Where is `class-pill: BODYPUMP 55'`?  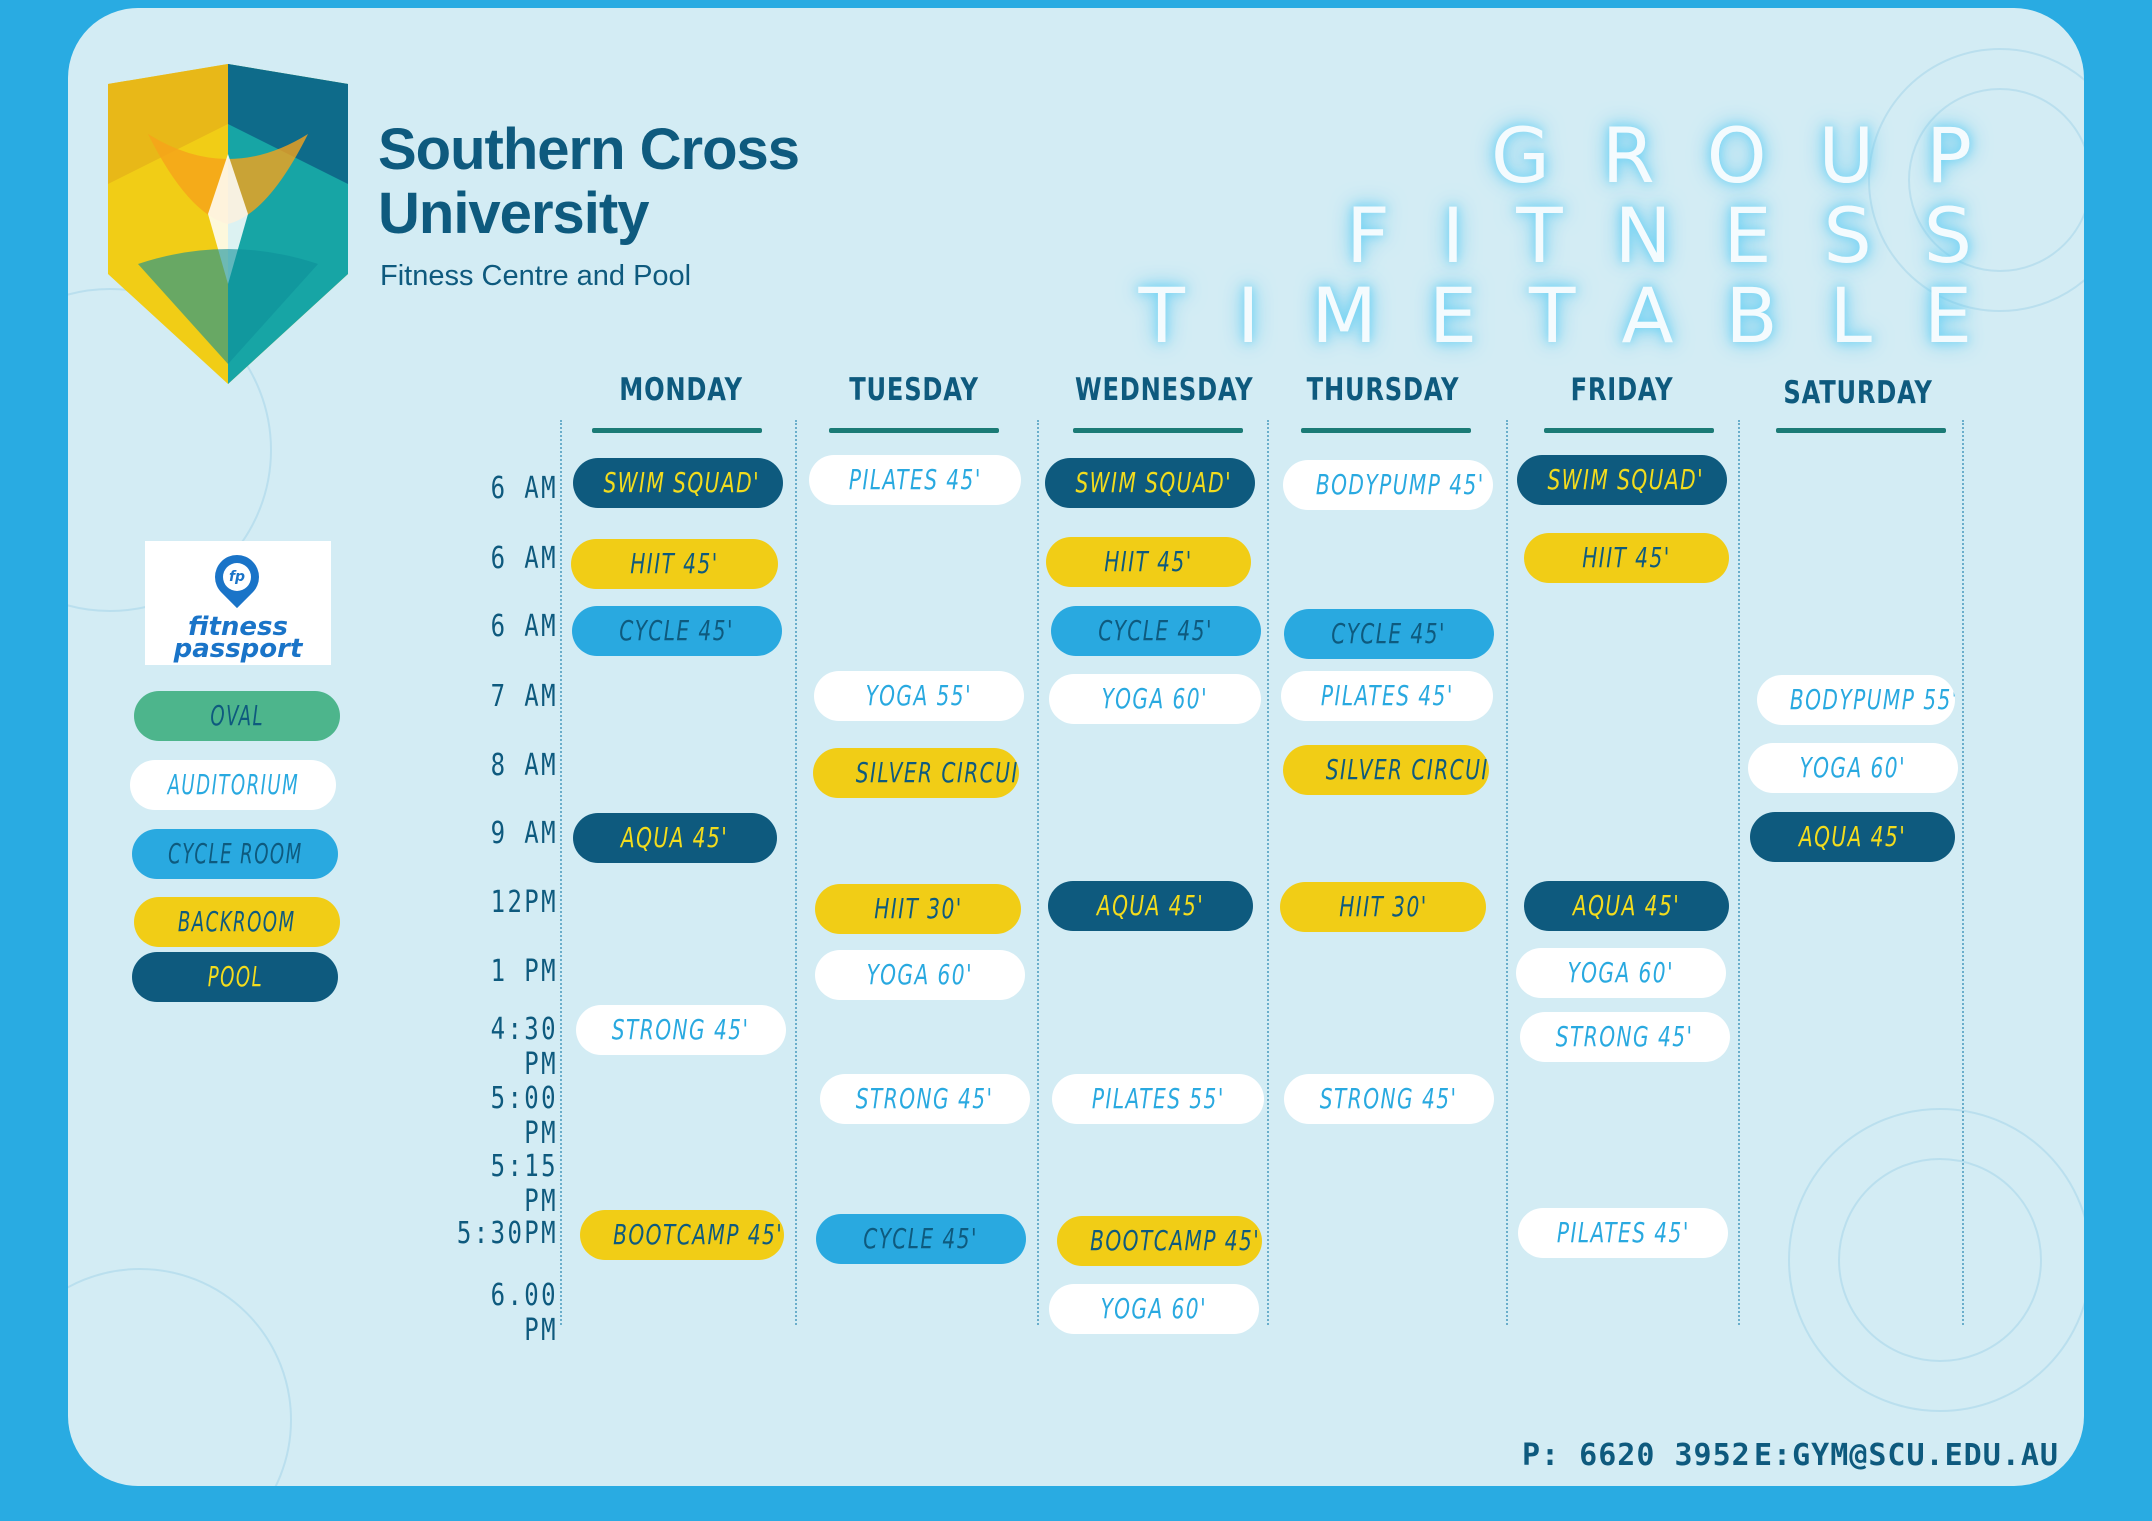
class-pill: BODYPUMP 55' is located at coordinates (1856, 700).